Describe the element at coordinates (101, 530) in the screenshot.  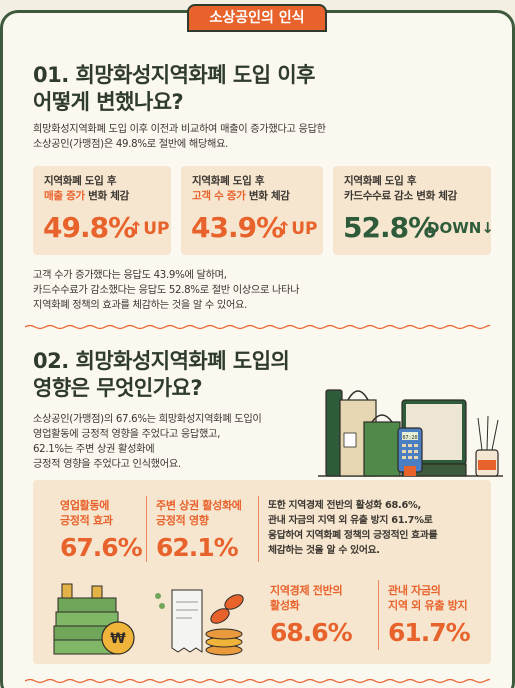
I see `stat-business: 영업활동에 긍정적 효과 67.6%` at that location.